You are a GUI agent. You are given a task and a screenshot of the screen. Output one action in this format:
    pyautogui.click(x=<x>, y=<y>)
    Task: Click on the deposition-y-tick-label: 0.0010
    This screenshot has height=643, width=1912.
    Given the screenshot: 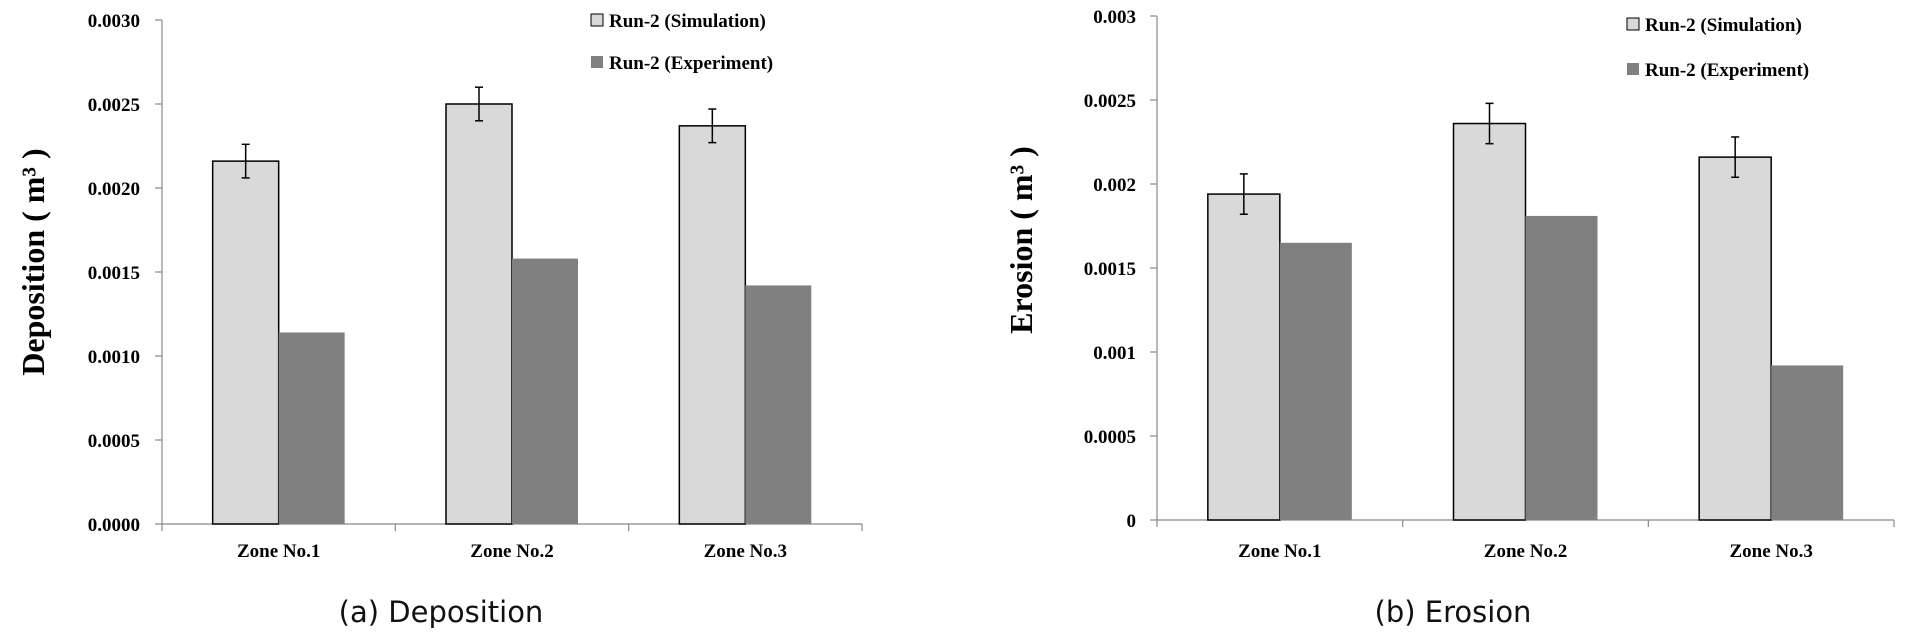 What is the action you would take?
    pyautogui.click(x=114, y=357)
    